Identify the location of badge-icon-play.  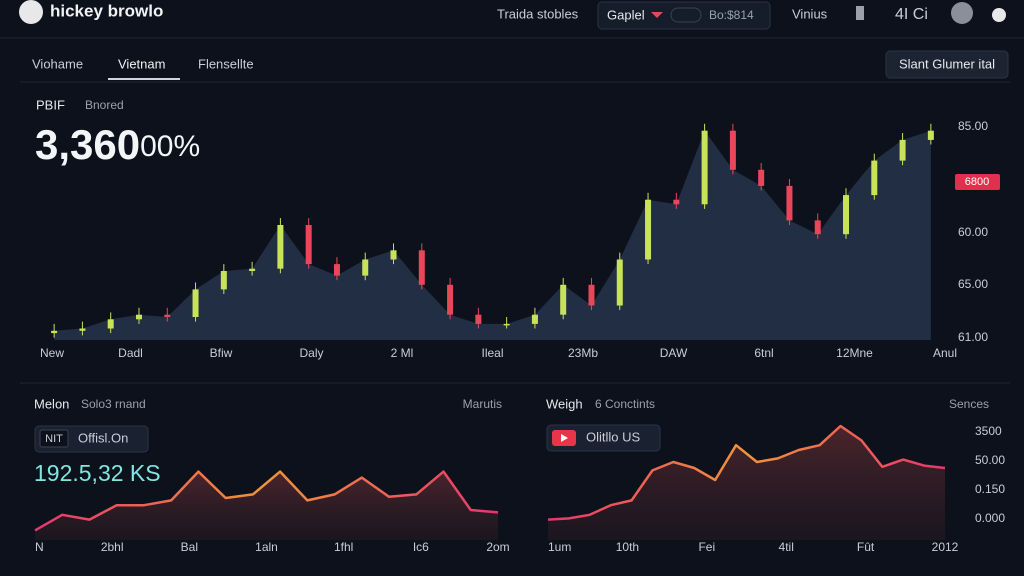
(564, 438).